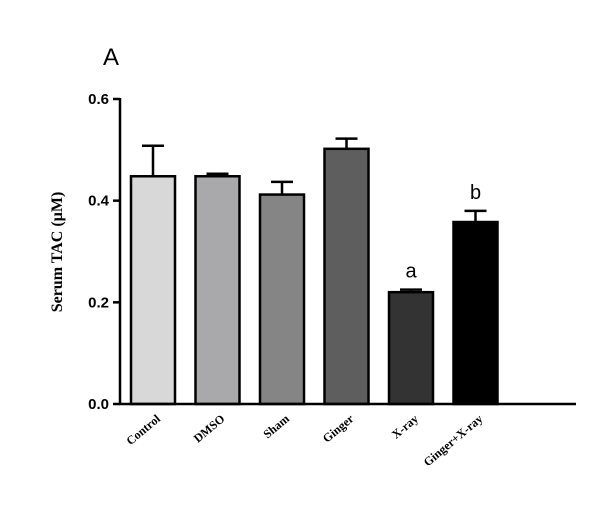 This screenshot has width=606, height=519. I want to click on x-tick-label: Sham, so click(275, 427).